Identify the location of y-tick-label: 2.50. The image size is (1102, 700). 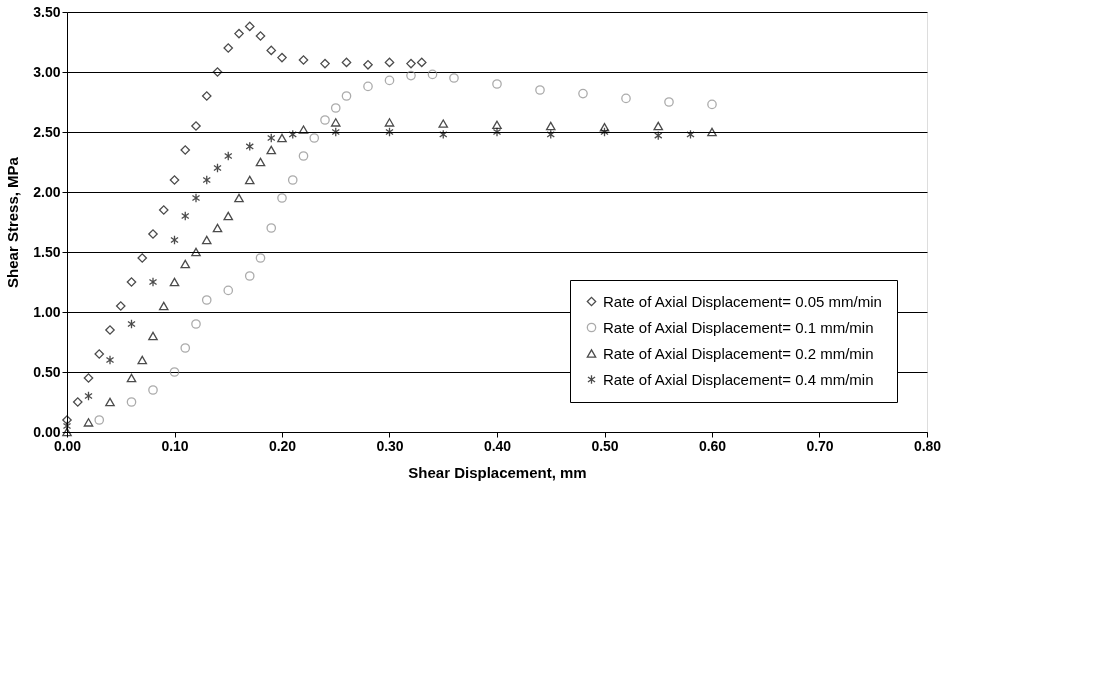
(47, 131).